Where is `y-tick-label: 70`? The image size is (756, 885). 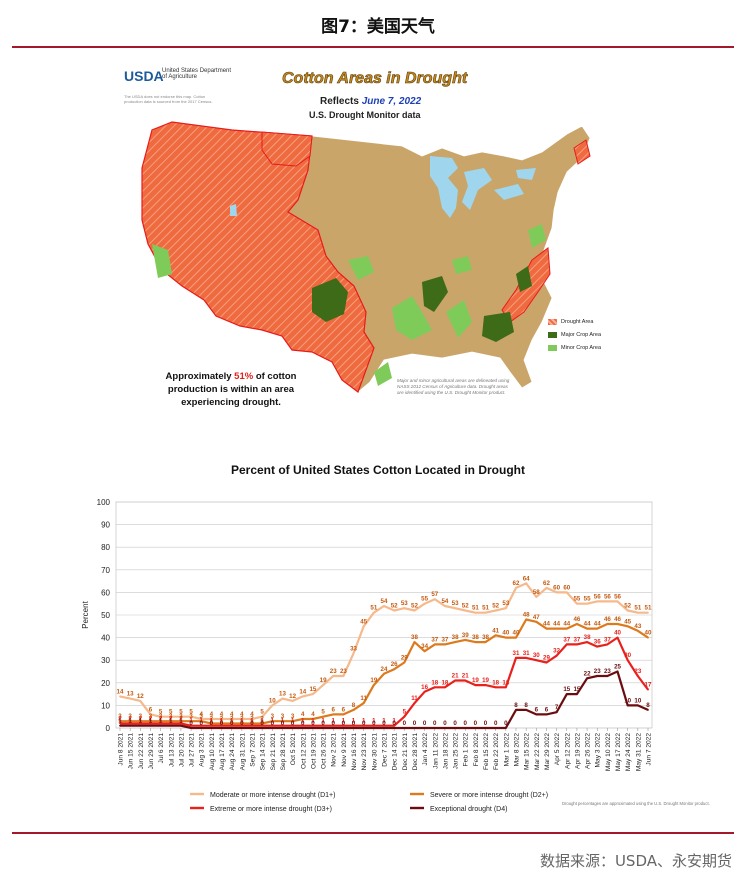 y-tick-label: 70 is located at coordinates (105, 570).